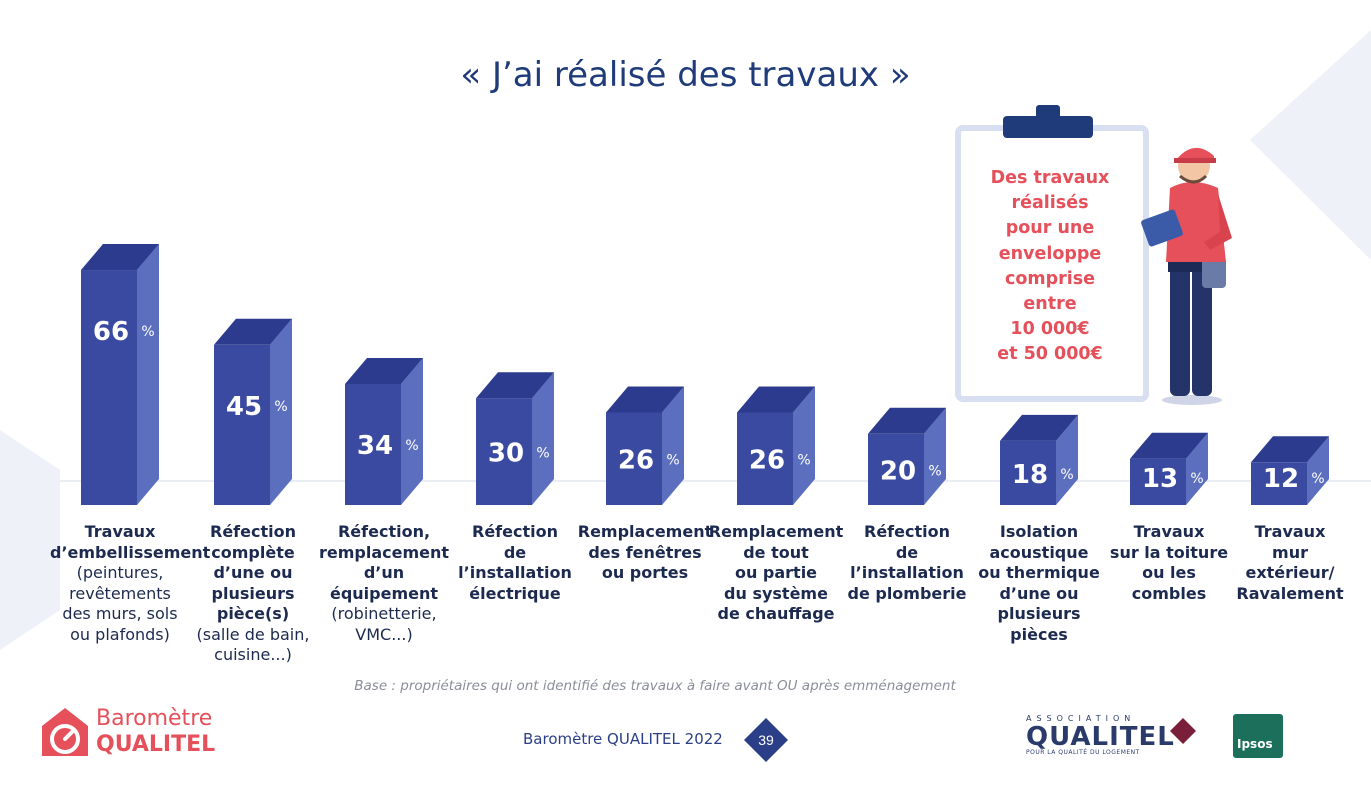 This screenshot has width=1371, height=795. I want to click on page-number-badge: 39, so click(766, 740).